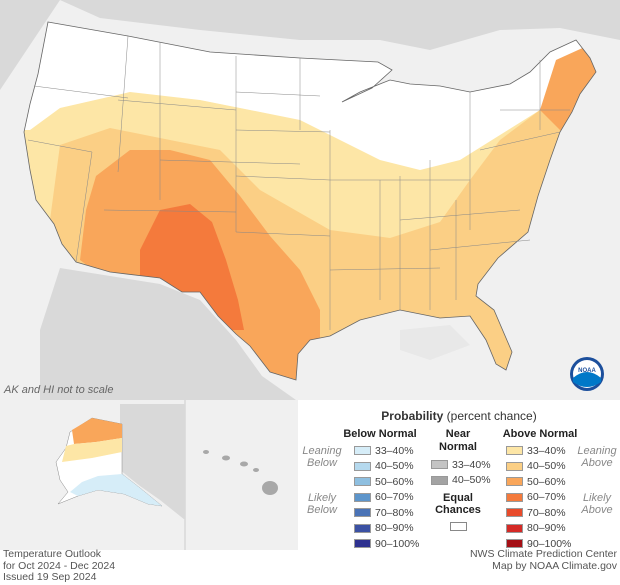 This screenshot has height=585, width=620. What do you see at coordinates (546, 450) in the screenshot?
I see `above-normal-range-label: 33–40%` at bounding box center [546, 450].